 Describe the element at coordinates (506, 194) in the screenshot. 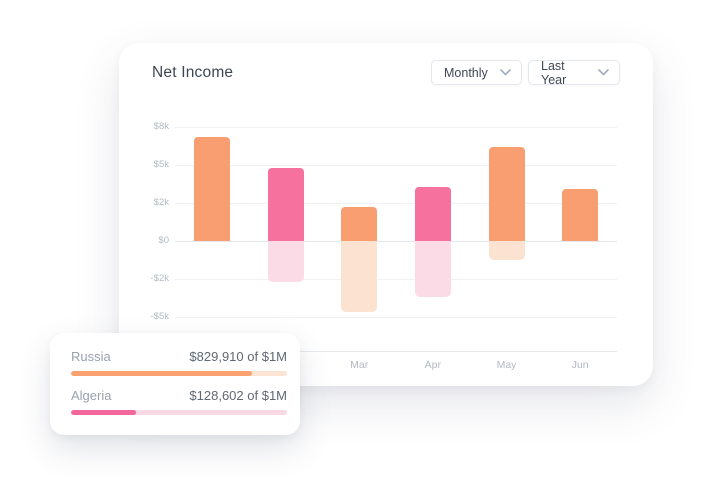

I see `bar-may-positive` at that location.